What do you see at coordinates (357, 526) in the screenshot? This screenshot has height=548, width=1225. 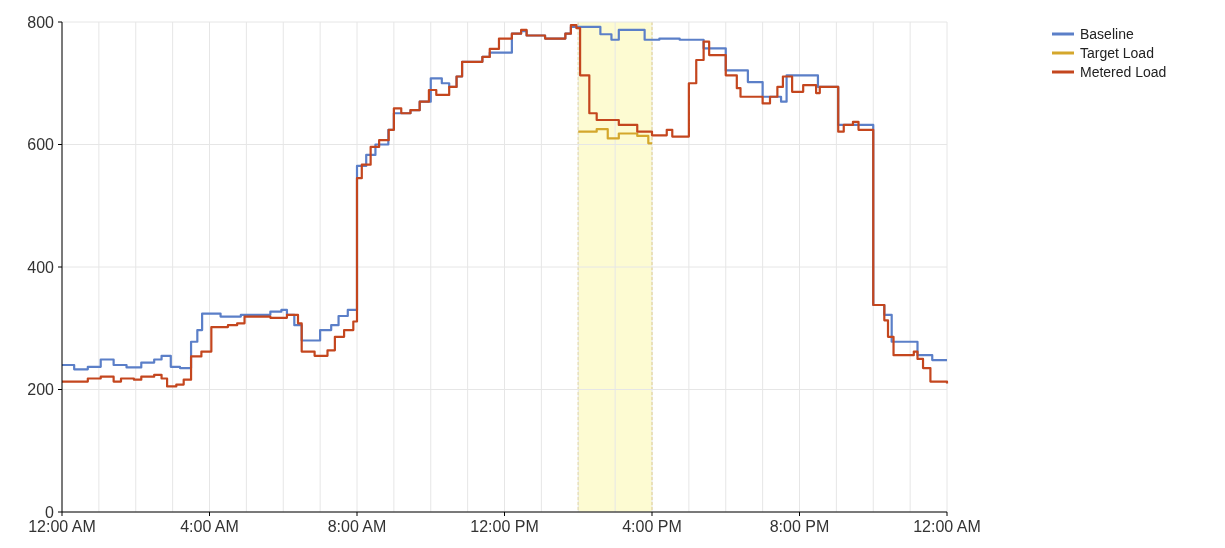 I see `x-tick-label: 8:00 AM` at bounding box center [357, 526].